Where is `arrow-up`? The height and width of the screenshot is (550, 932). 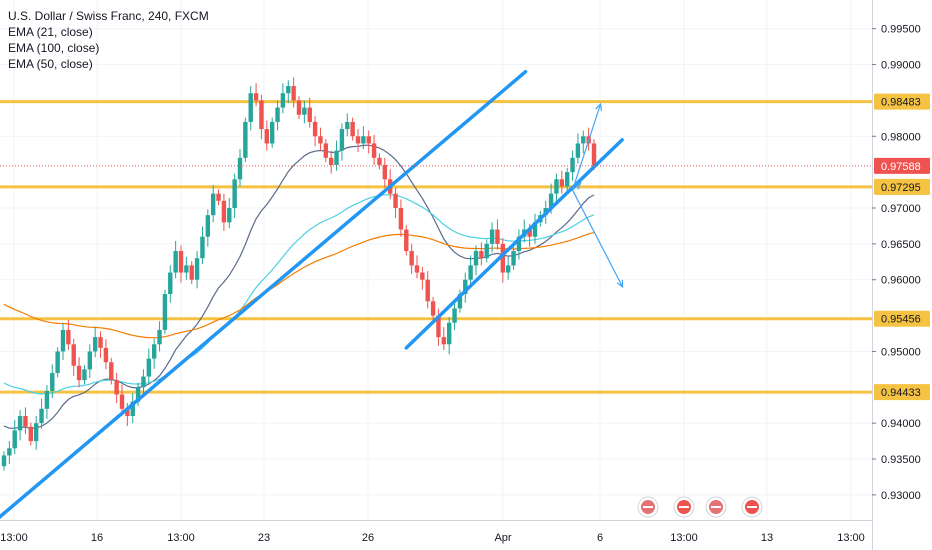 arrow-up is located at coordinates (587, 146).